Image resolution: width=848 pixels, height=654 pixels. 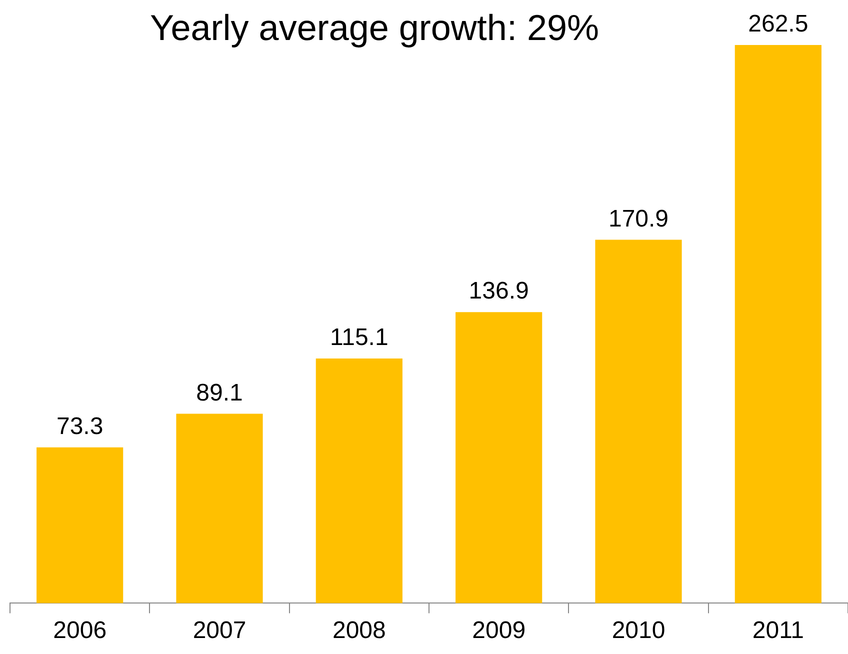 I want to click on x-tick-label: 2008, so click(x=359, y=630).